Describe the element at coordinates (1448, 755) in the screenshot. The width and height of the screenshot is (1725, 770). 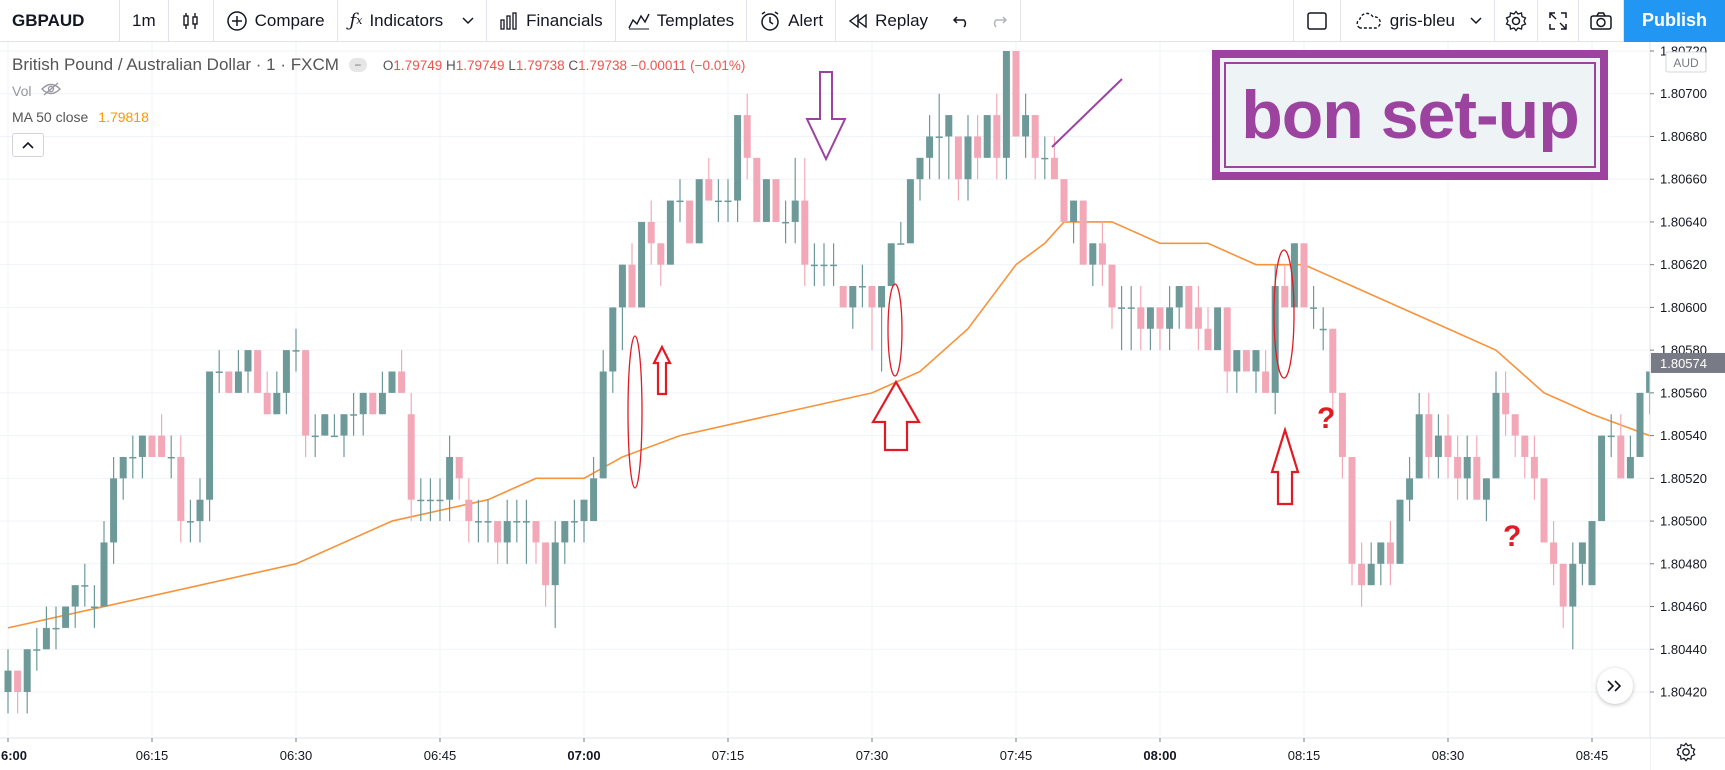
I see `time-tick-label: 08:30` at that location.